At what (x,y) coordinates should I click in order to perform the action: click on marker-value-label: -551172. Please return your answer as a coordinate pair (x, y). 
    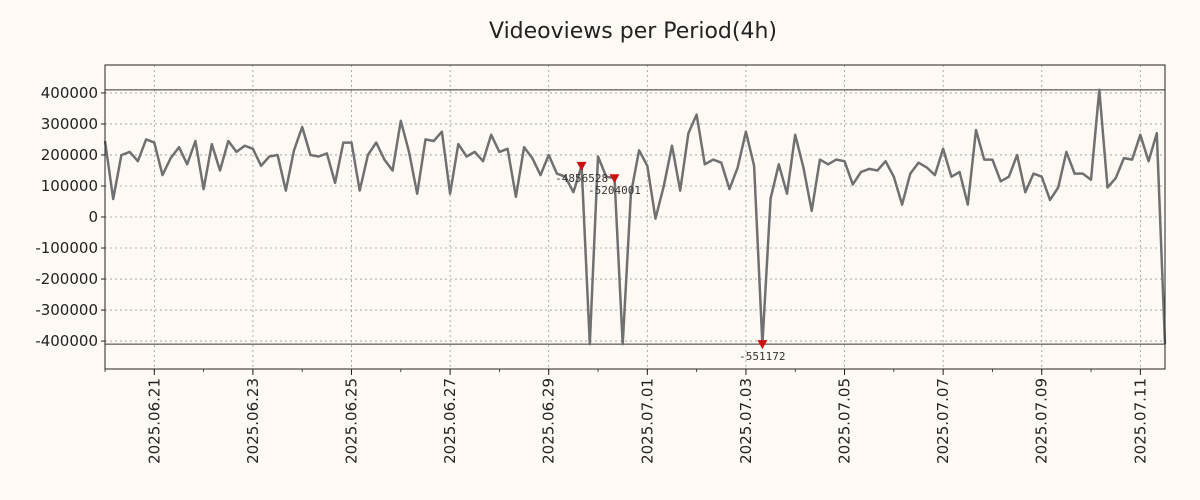
    Looking at the image, I should click on (762, 356).